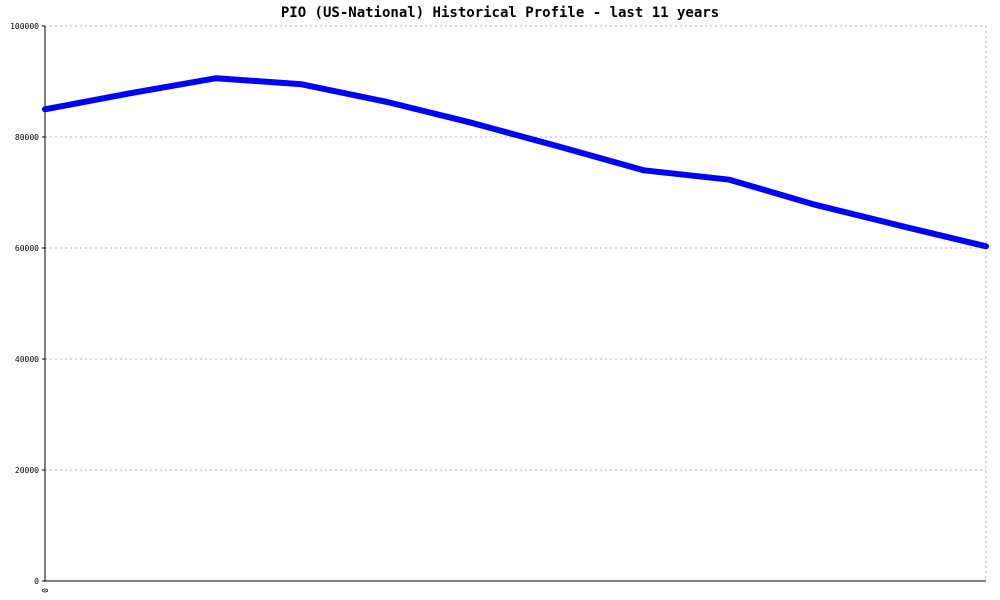  I want to click on x-tick-label: 0, so click(45, 590).